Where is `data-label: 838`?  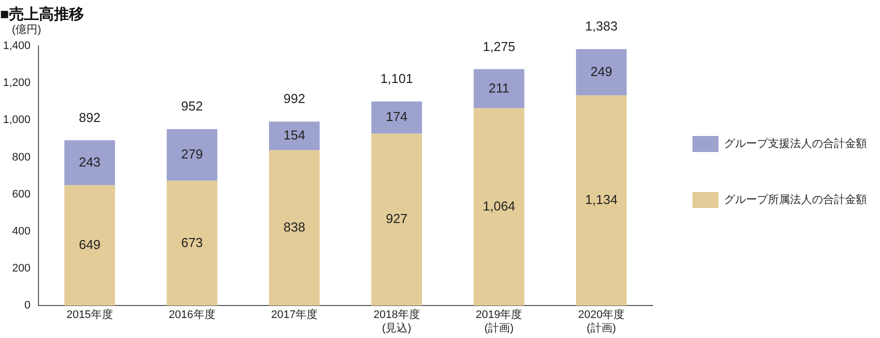
data-label: 838 is located at coordinates (294, 226).